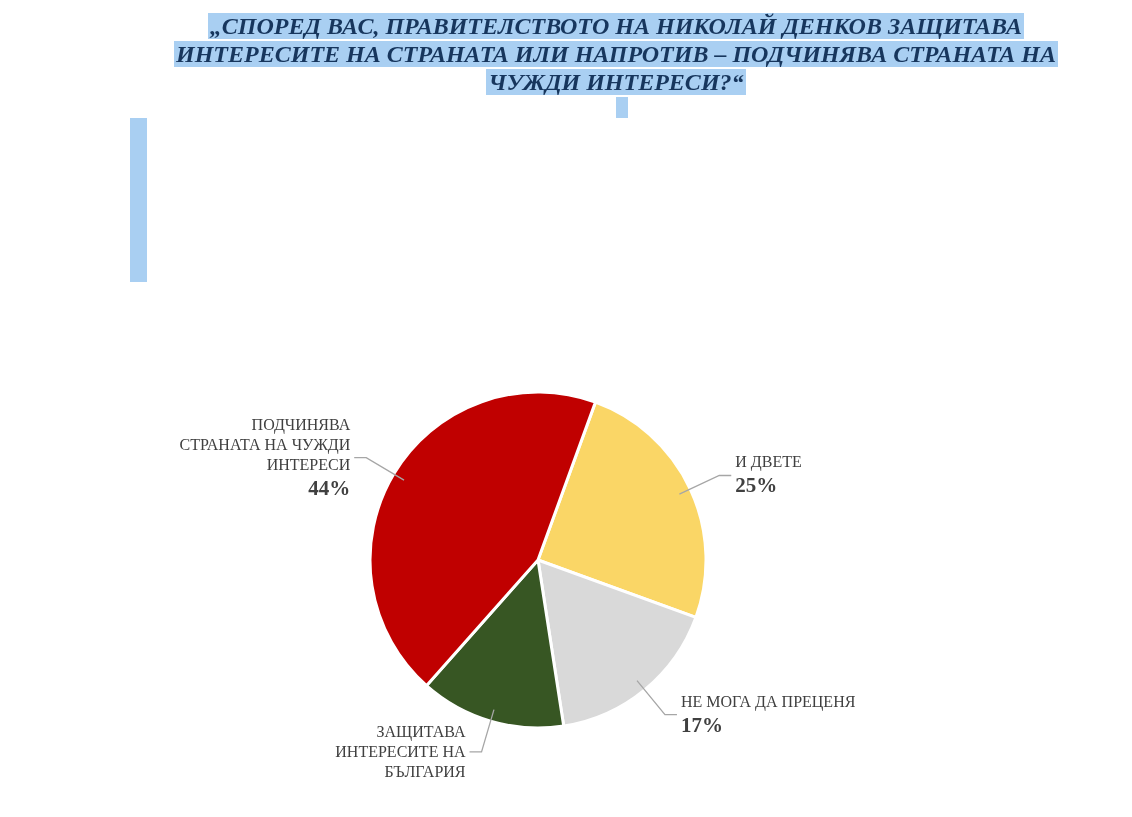 Image resolution: width=1132 pixels, height=817 pixels. I want to click on chart-title: „СПОРЕД ВАС, ПРАВИТЕЛСТВОТО НА НИКОЛАЙ ДЕНКОВ ЗАЩИТАВА ИНТЕРЕСИТЕ НА СТРАНАТА ИЛИ НАПРОТИВ – ПОДЧИНЯВА СТРАНАТА НА ЧУЖДИ ИНТЕРЕСИ?“, so click(616, 54).